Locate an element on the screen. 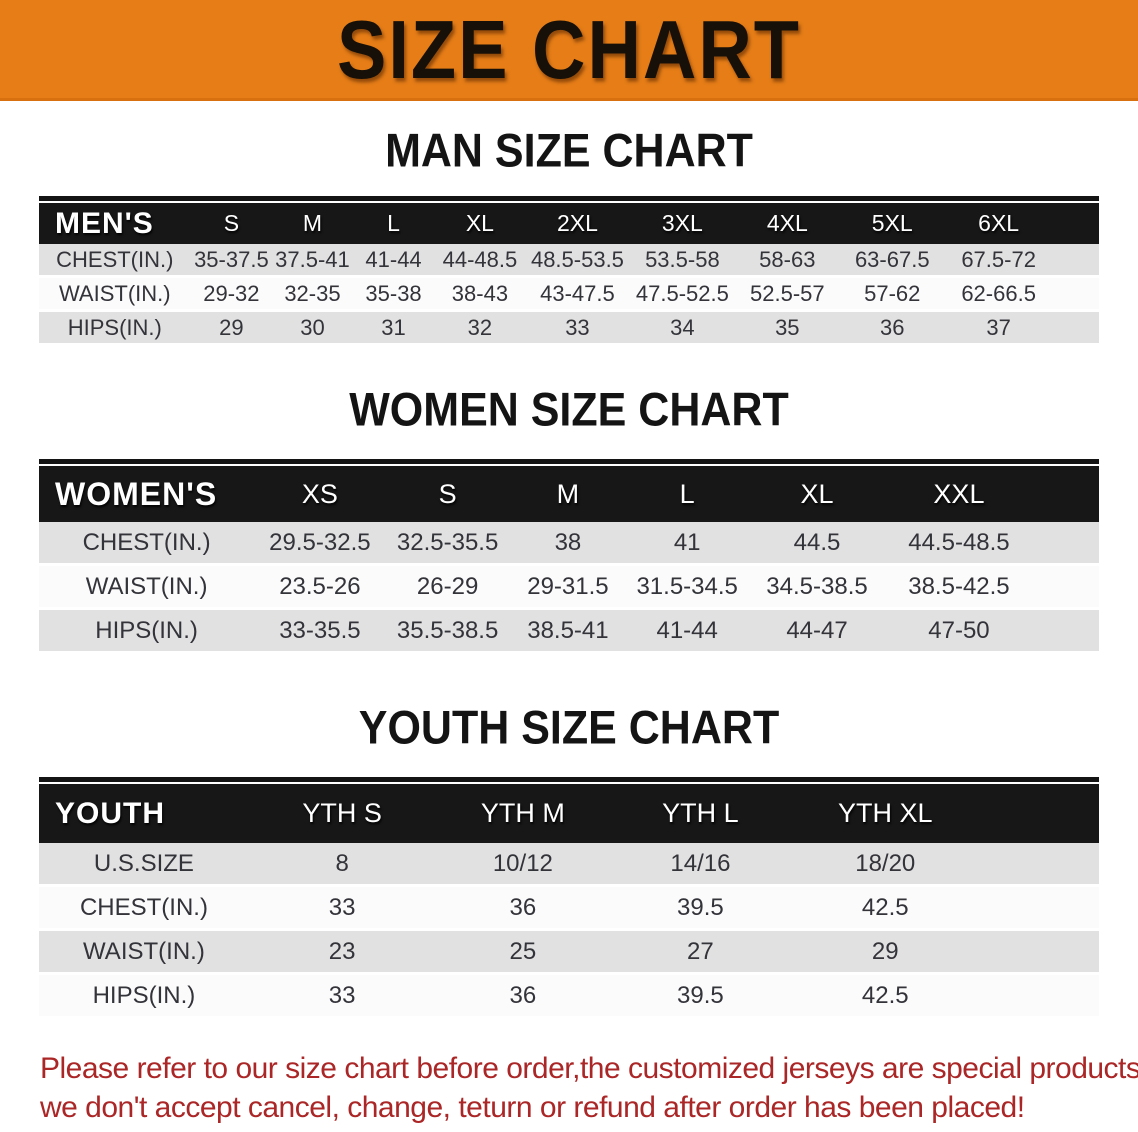 This screenshot has width=1138, height=1132. women-size-chart-heading: WOMEN SIZE CHART is located at coordinates (569, 410).